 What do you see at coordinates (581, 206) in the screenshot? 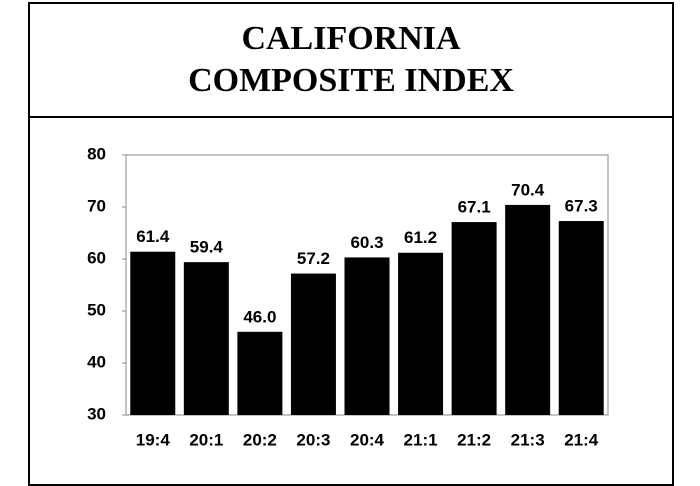
I see `value-label: 67.3` at bounding box center [581, 206].